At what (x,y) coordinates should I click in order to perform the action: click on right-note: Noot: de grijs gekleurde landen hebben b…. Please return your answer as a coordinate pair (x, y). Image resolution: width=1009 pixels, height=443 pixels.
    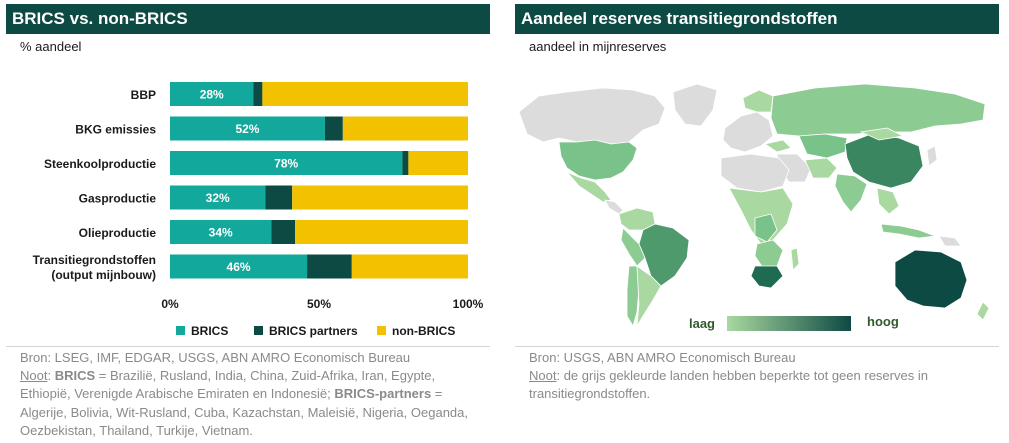
    Looking at the image, I should click on (762, 385).